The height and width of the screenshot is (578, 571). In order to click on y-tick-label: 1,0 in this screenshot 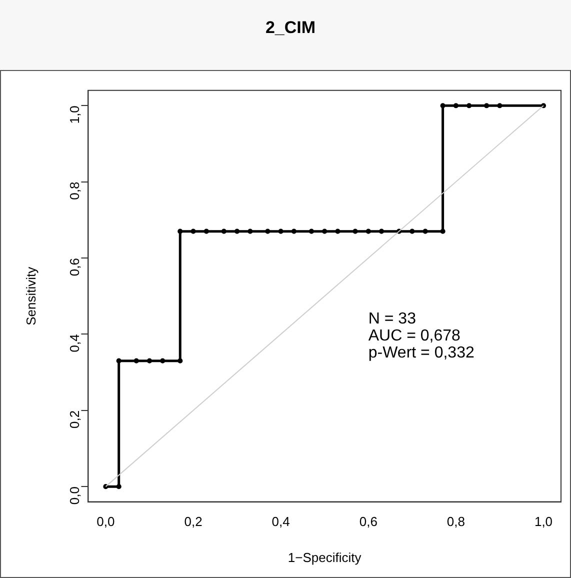, I will do `click(74, 115)`.